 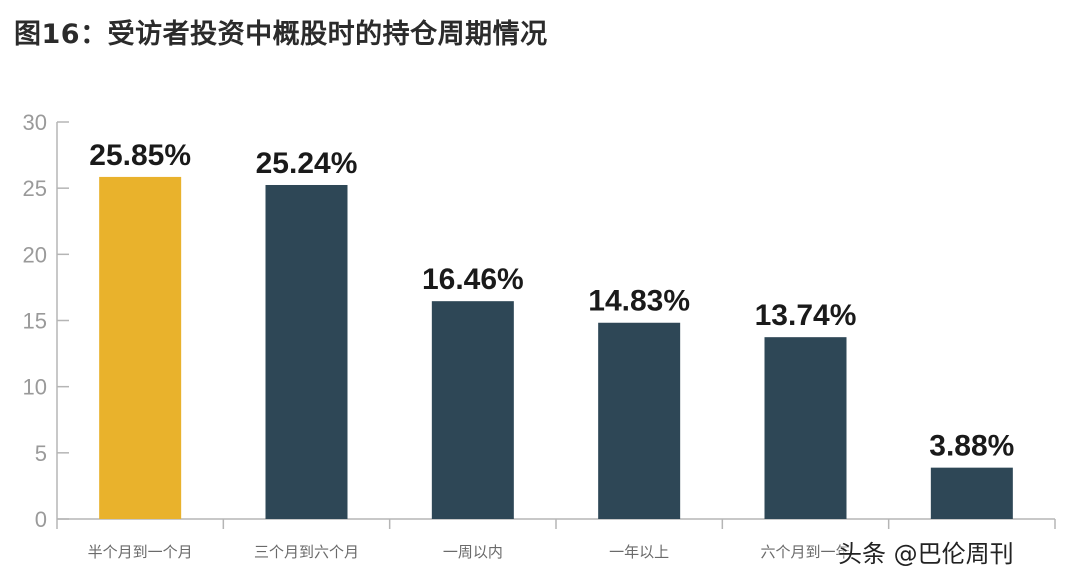 What do you see at coordinates (805, 552) in the screenshot?
I see `category-label: 六个月到一年` at bounding box center [805, 552].